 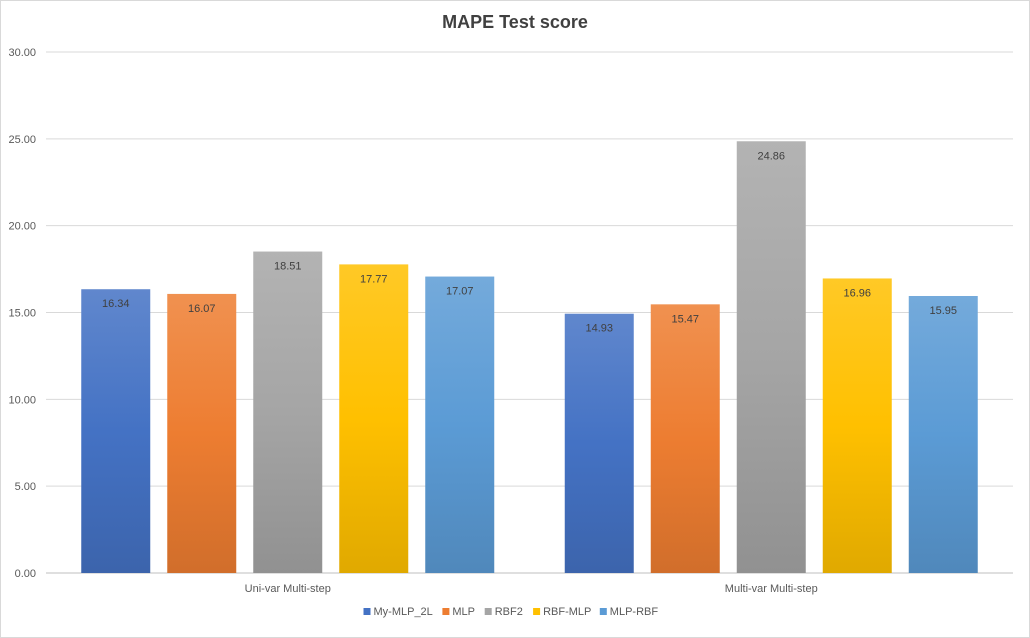 What do you see at coordinates (634, 612) in the screenshot?
I see `legend-label: MLP-RBF` at bounding box center [634, 612].